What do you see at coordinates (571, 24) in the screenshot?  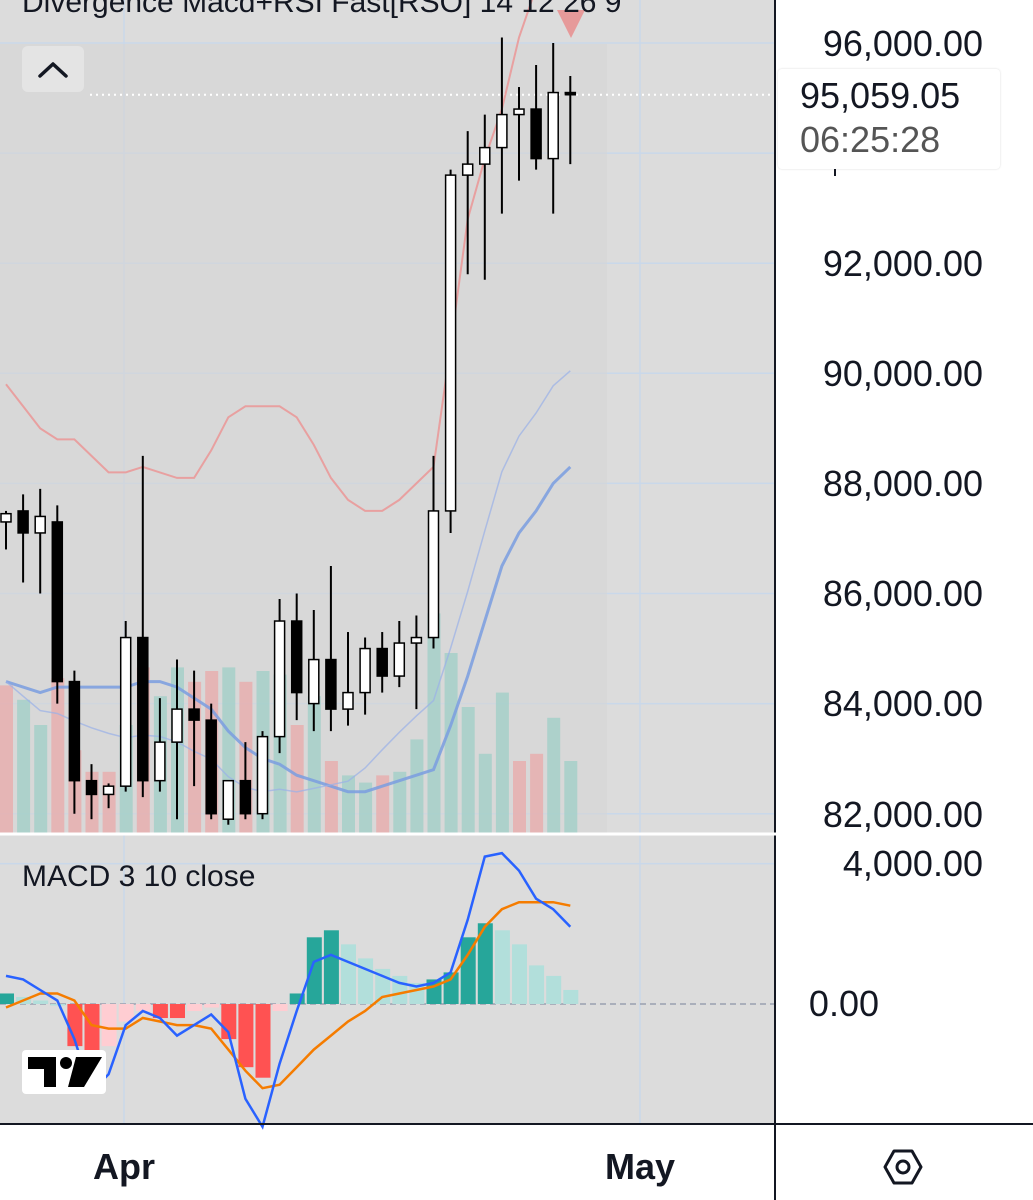 I see `divergence-marker` at bounding box center [571, 24].